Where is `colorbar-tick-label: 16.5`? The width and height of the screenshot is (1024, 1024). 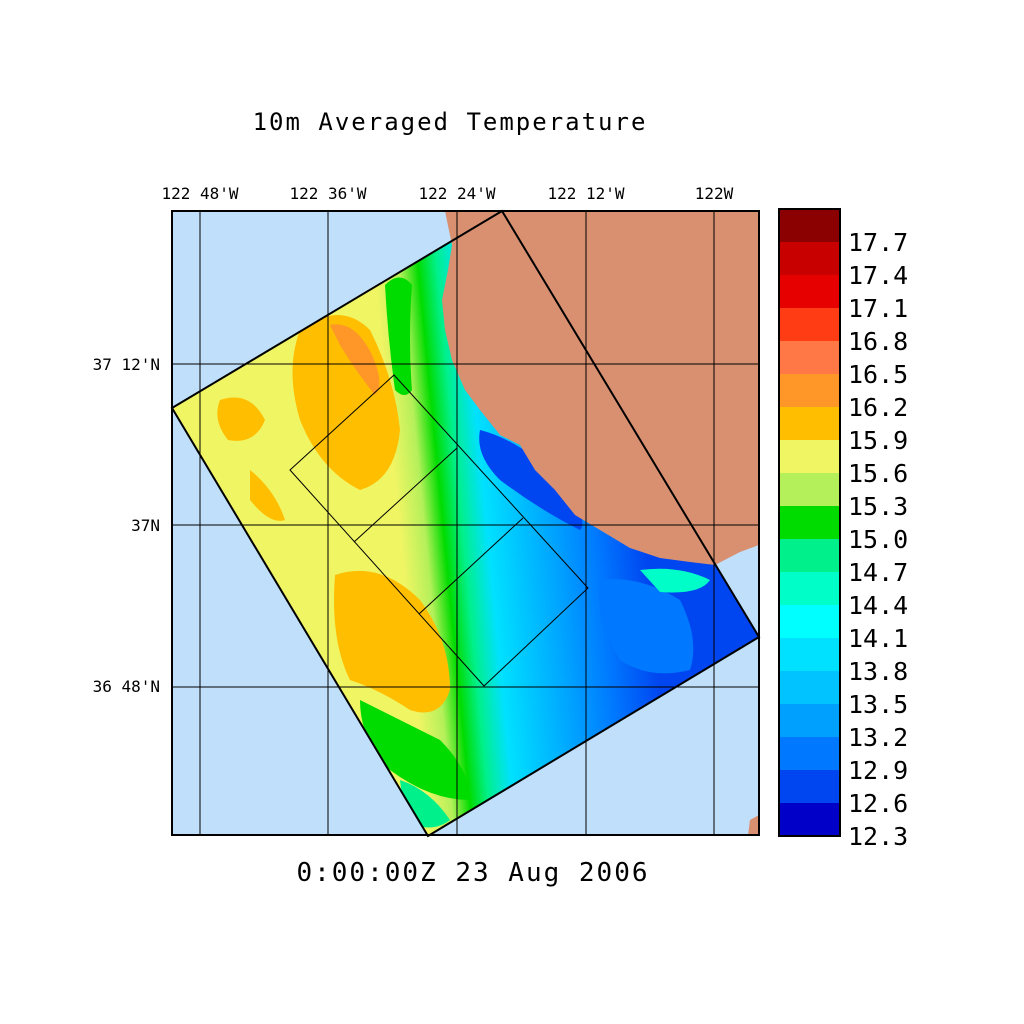 colorbar-tick-label: 16.5 is located at coordinates (878, 374).